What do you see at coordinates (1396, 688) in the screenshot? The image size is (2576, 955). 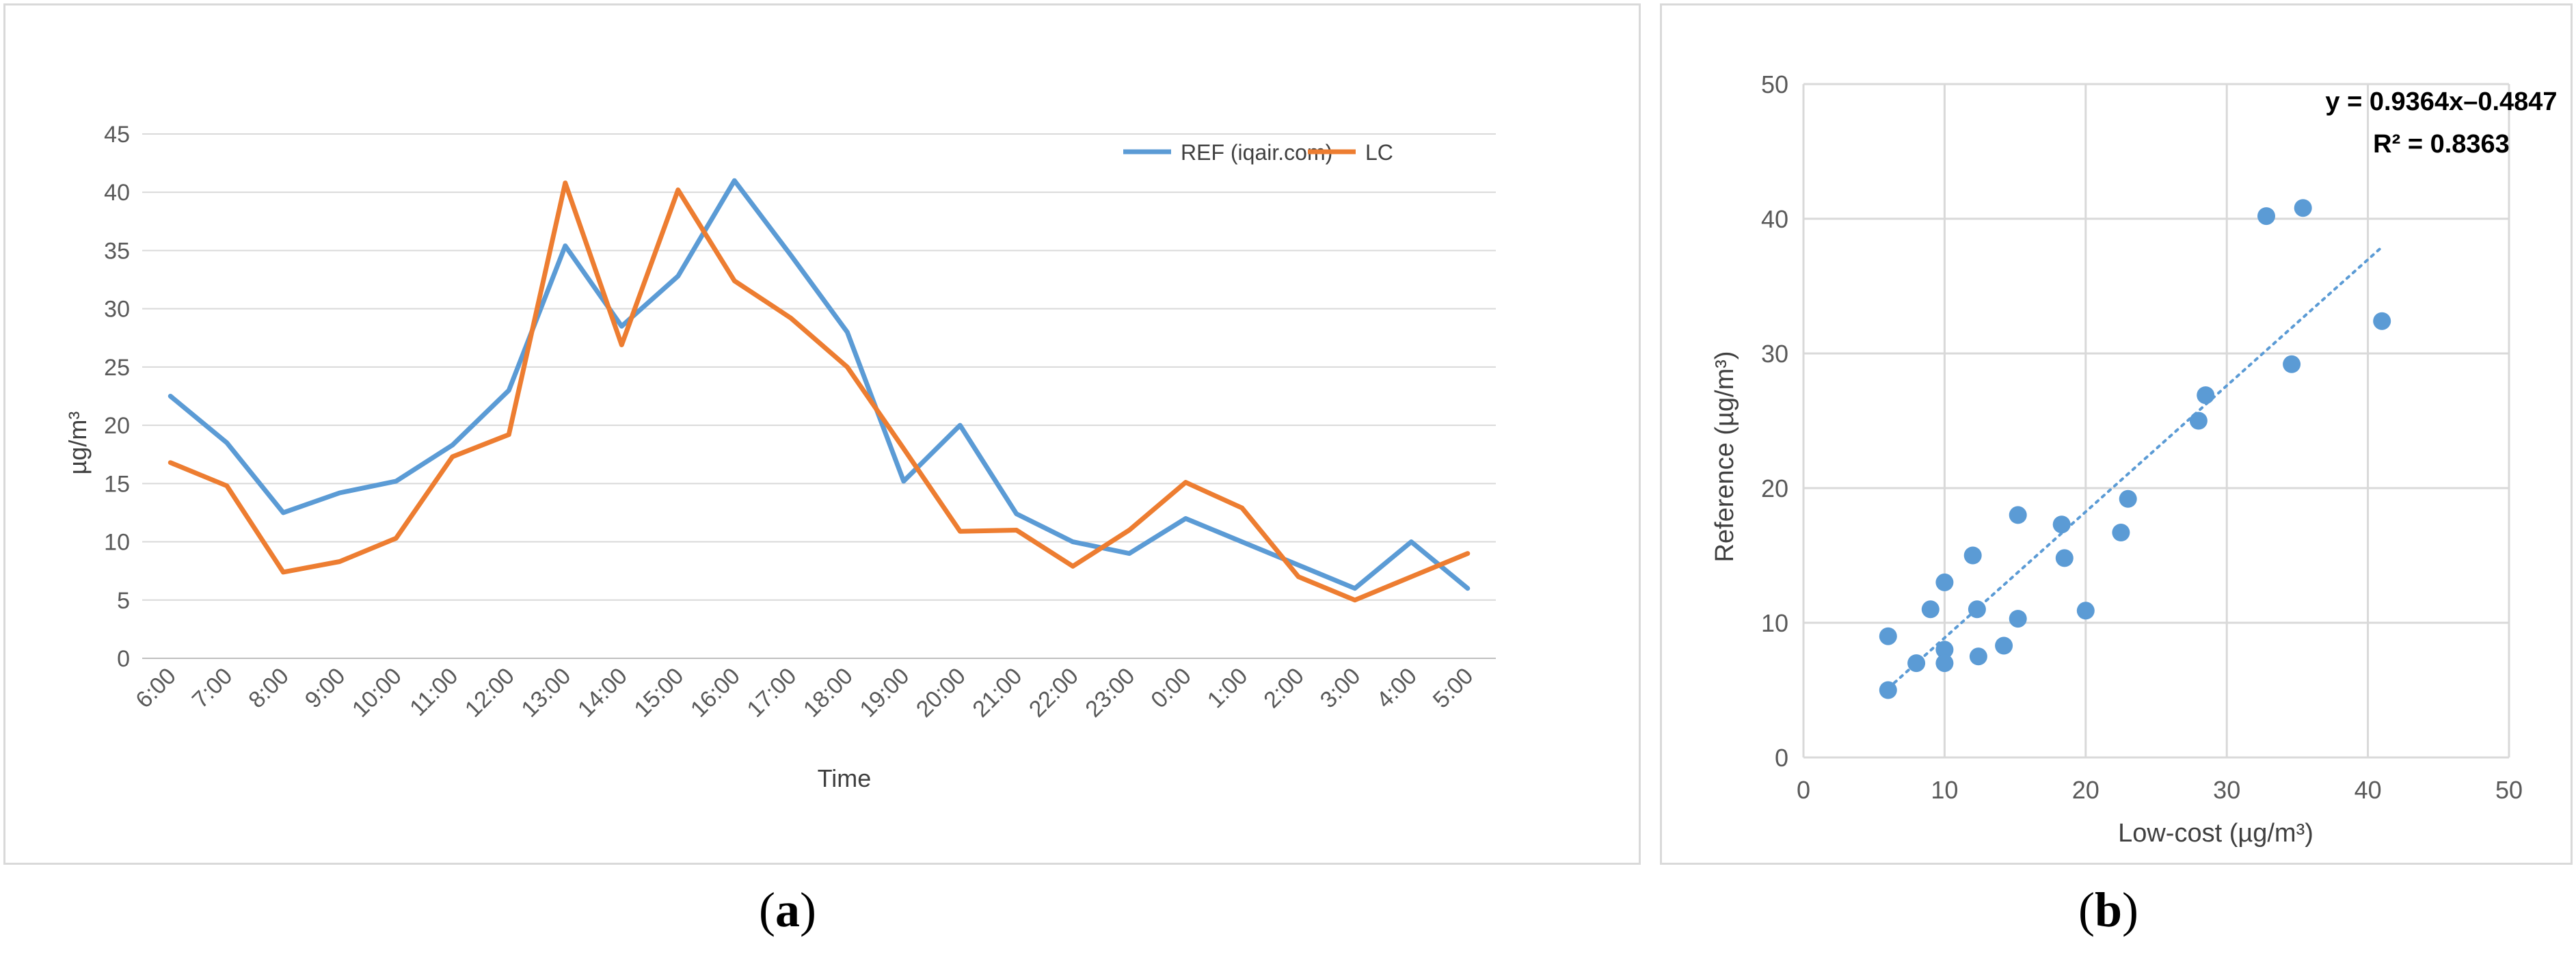 I see `x-tick-label: 4:00` at bounding box center [1396, 688].